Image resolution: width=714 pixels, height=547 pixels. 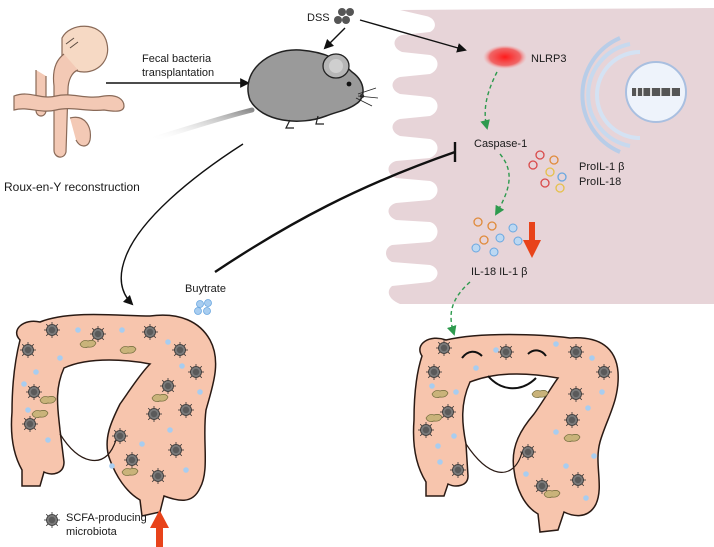 What do you see at coordinates (517, 421) in the screenshot?
I see `right-colon-butyrate` at bounding box center [517, 421].